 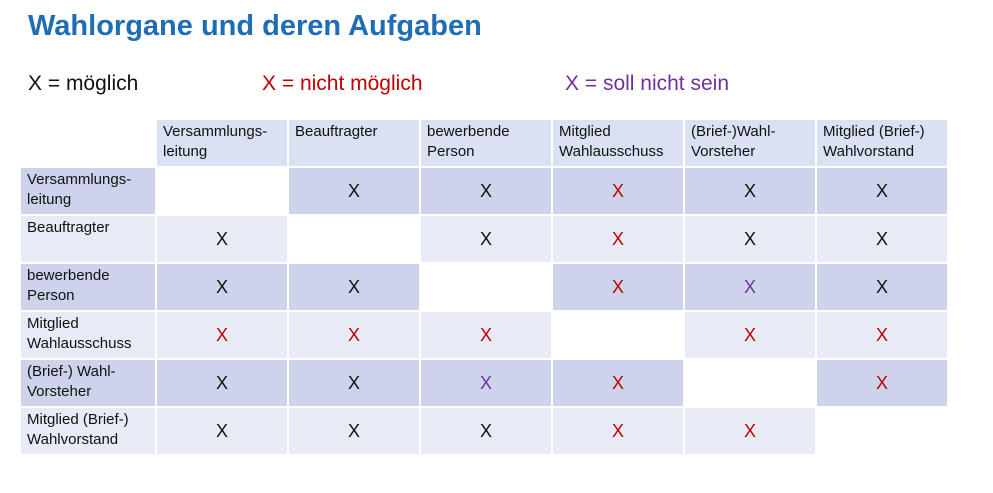 What do you see at coordinates (88, 191) in the screenshot?
I see `row-header: Versammlungs- leitung` at bounding box center [88, 191].